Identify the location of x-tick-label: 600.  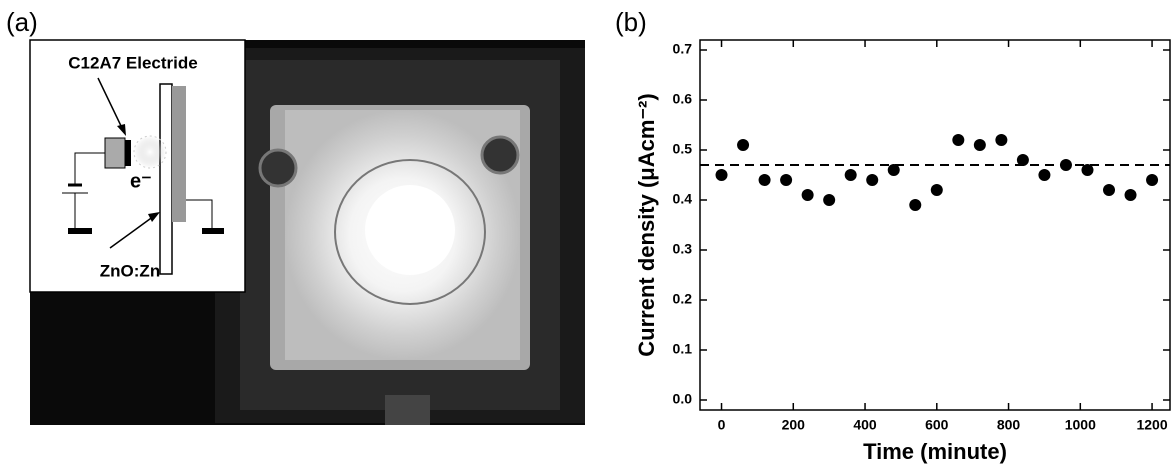
(937, 425).